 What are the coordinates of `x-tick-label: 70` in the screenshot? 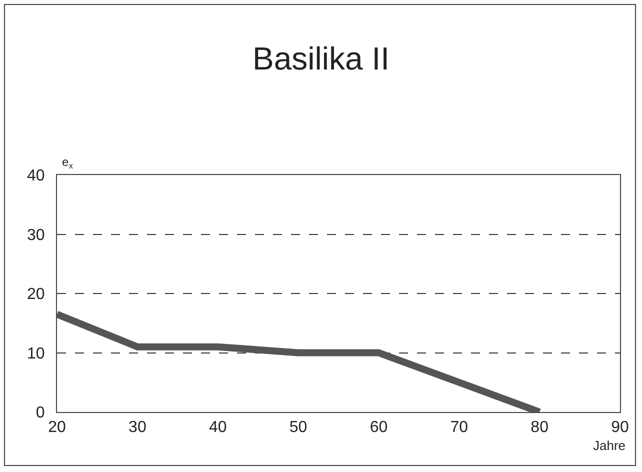 It's located at (459, 427).